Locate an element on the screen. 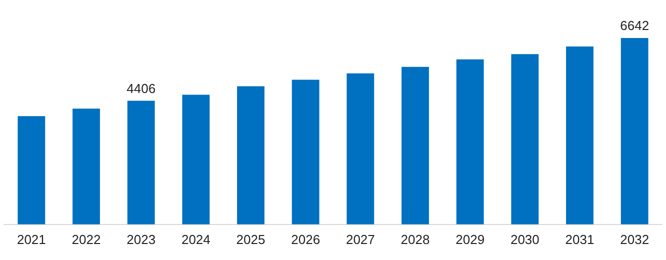 The width and height of the screenshot is (666, 260). x-tick-label: 2026 is located at coordinates (305, 239).